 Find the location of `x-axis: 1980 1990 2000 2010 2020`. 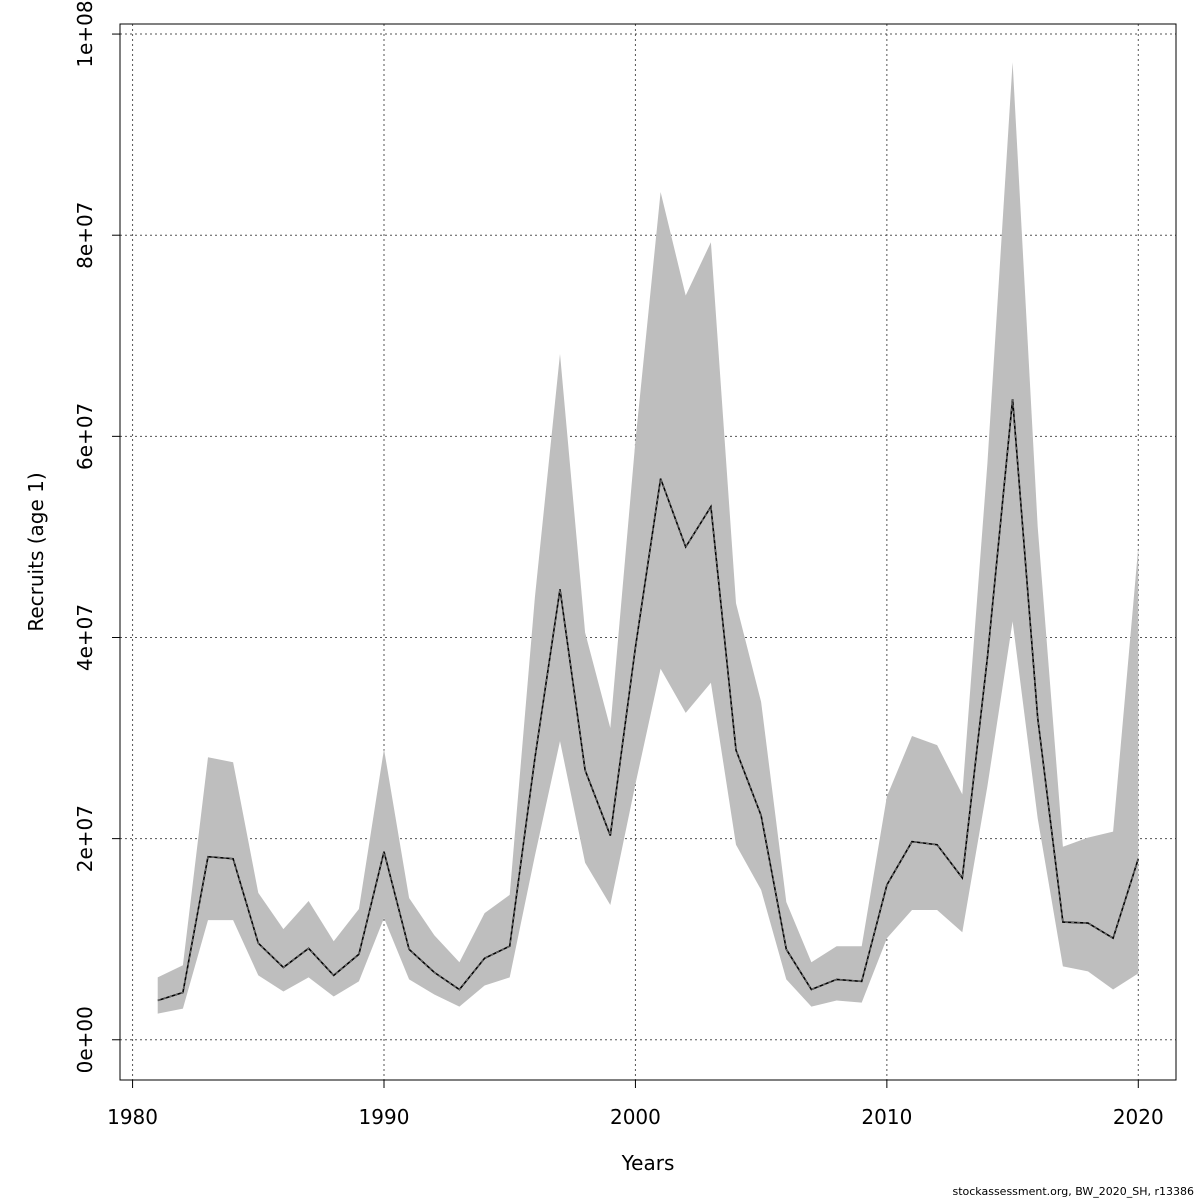

x-axis: 1980 1990 2000 2010 2020 is located at coordinates (635, 1104).